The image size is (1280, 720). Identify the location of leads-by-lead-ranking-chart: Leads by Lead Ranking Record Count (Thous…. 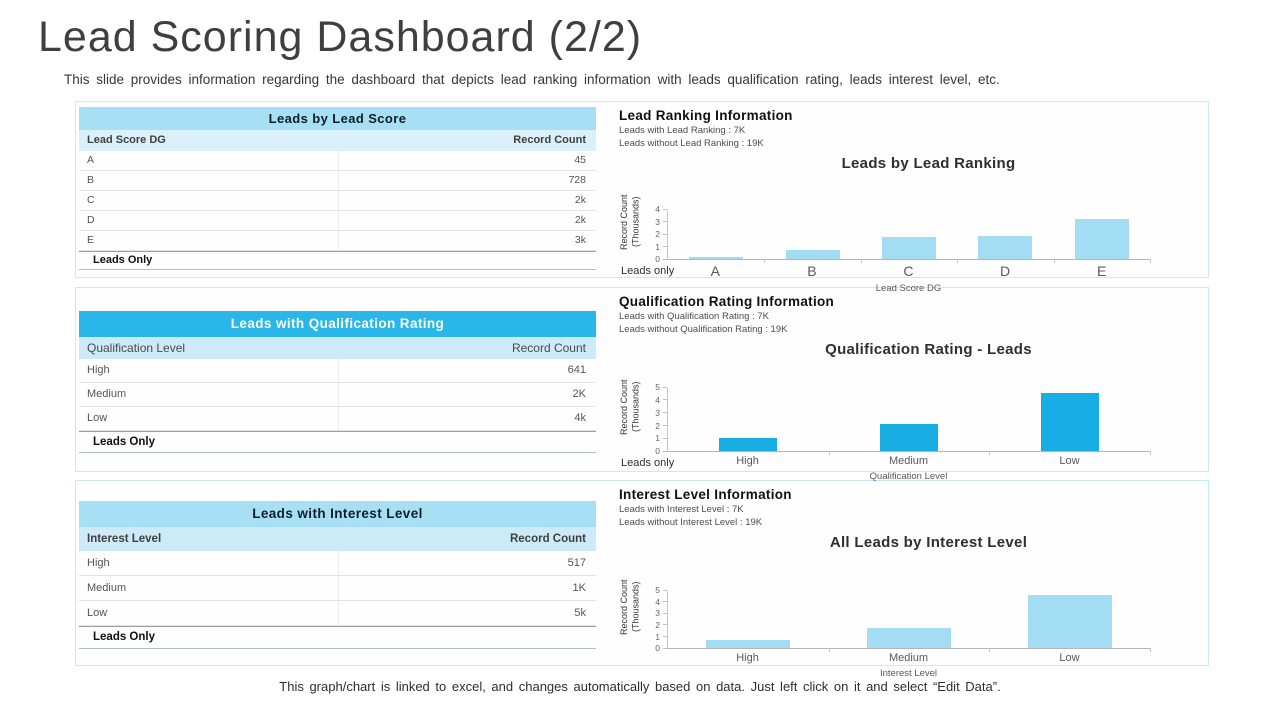
(885, 224).